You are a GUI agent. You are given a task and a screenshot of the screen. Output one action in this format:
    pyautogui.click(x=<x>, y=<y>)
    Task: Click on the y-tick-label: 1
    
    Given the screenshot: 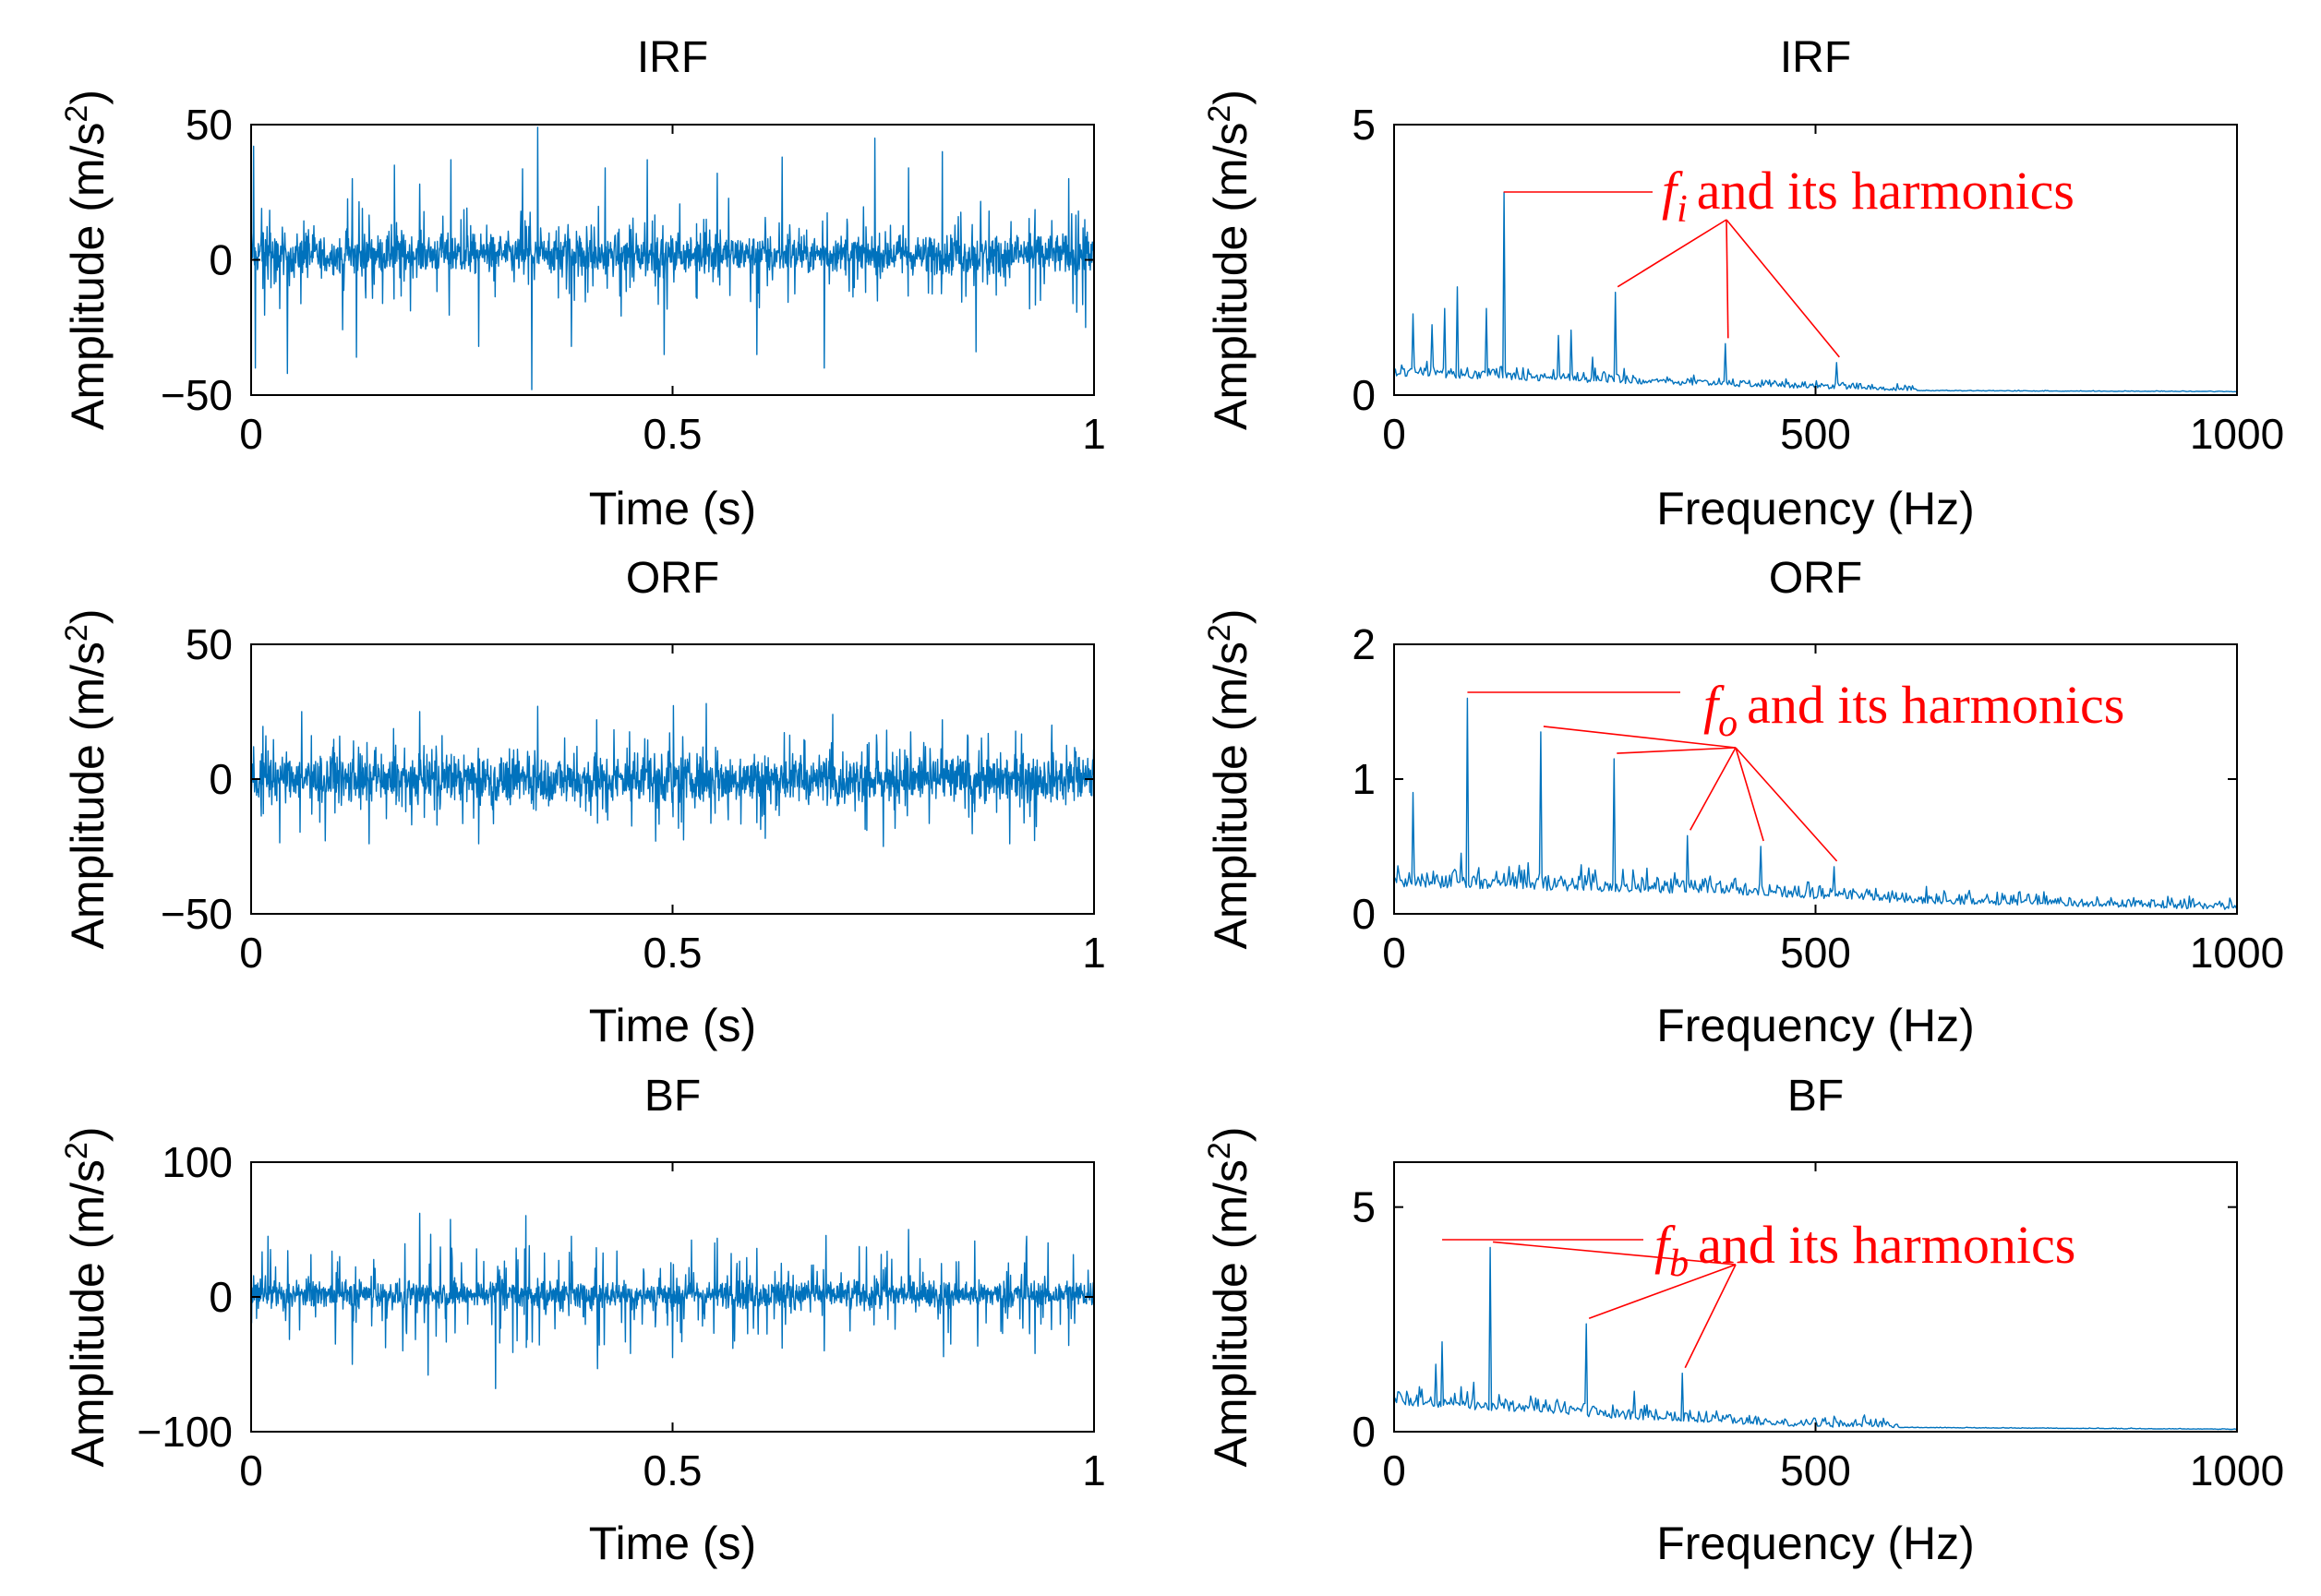 What is the action you would take?
    pyautogui.click(x=1364, y=779)
    